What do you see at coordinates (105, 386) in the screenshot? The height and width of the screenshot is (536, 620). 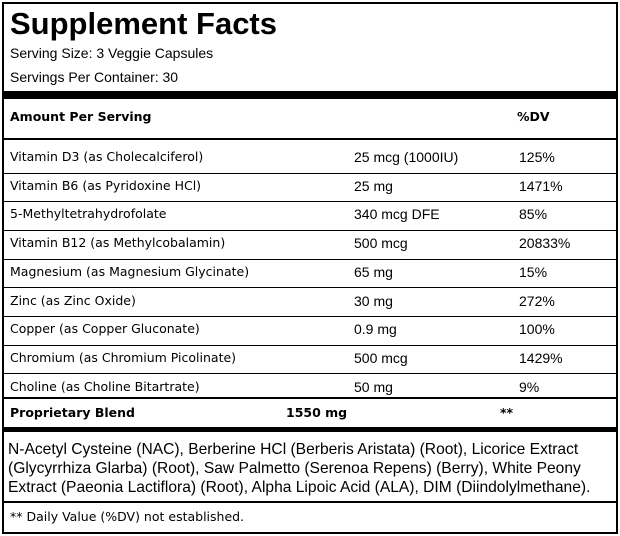 I see `nutrient-name: Choline (as Choline Bitartrate)` at bounding box center [105, 386].